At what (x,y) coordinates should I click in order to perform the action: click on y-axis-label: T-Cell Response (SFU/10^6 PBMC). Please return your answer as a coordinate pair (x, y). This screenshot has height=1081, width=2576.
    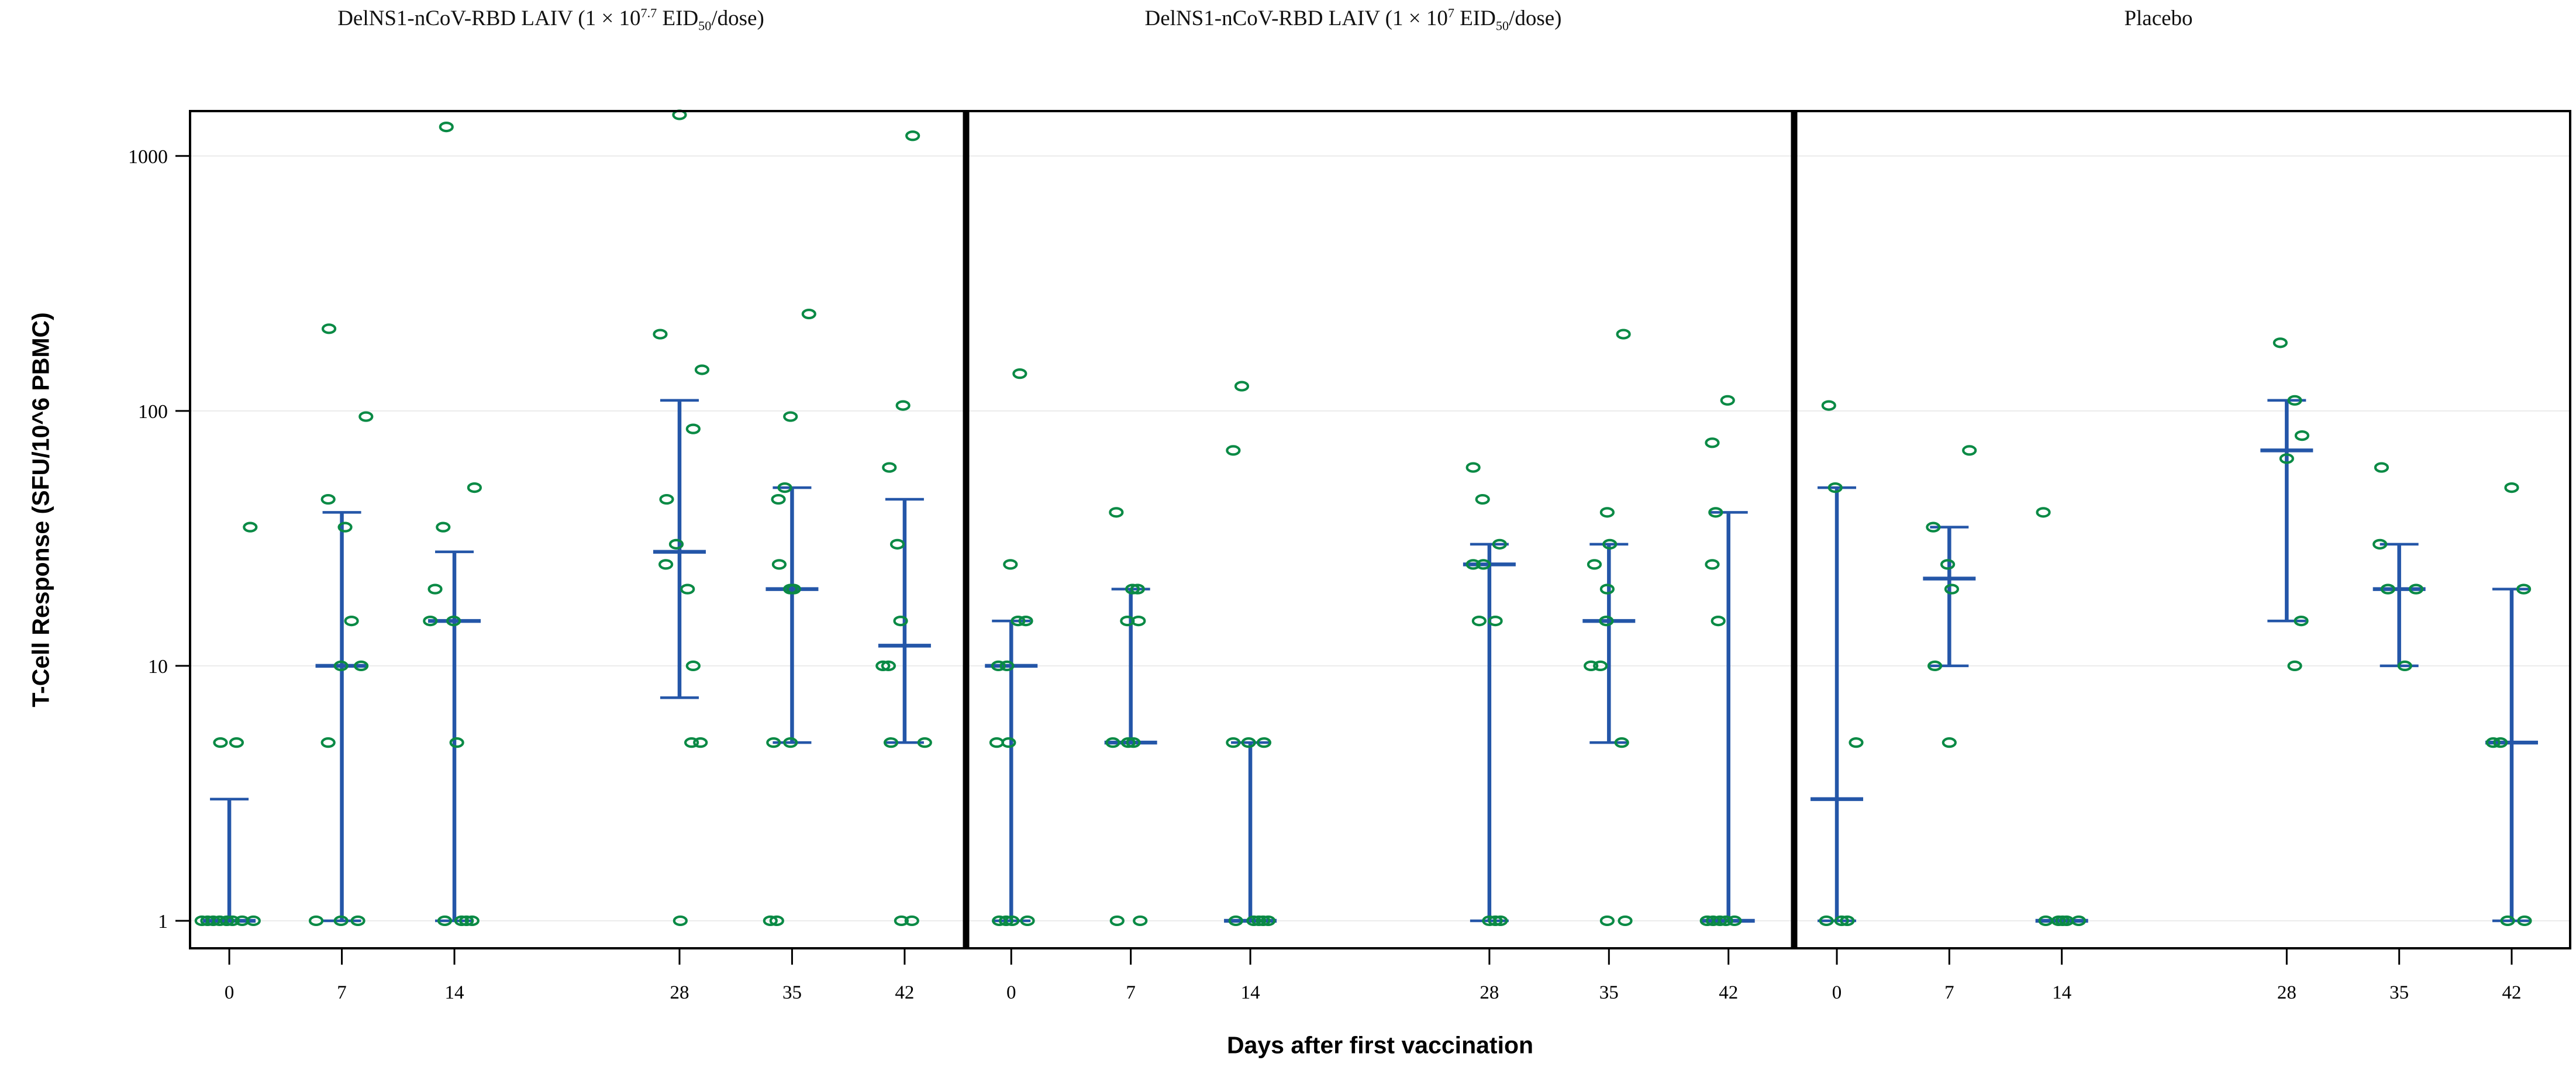
    Looking at the image, I should click on (40, 510).